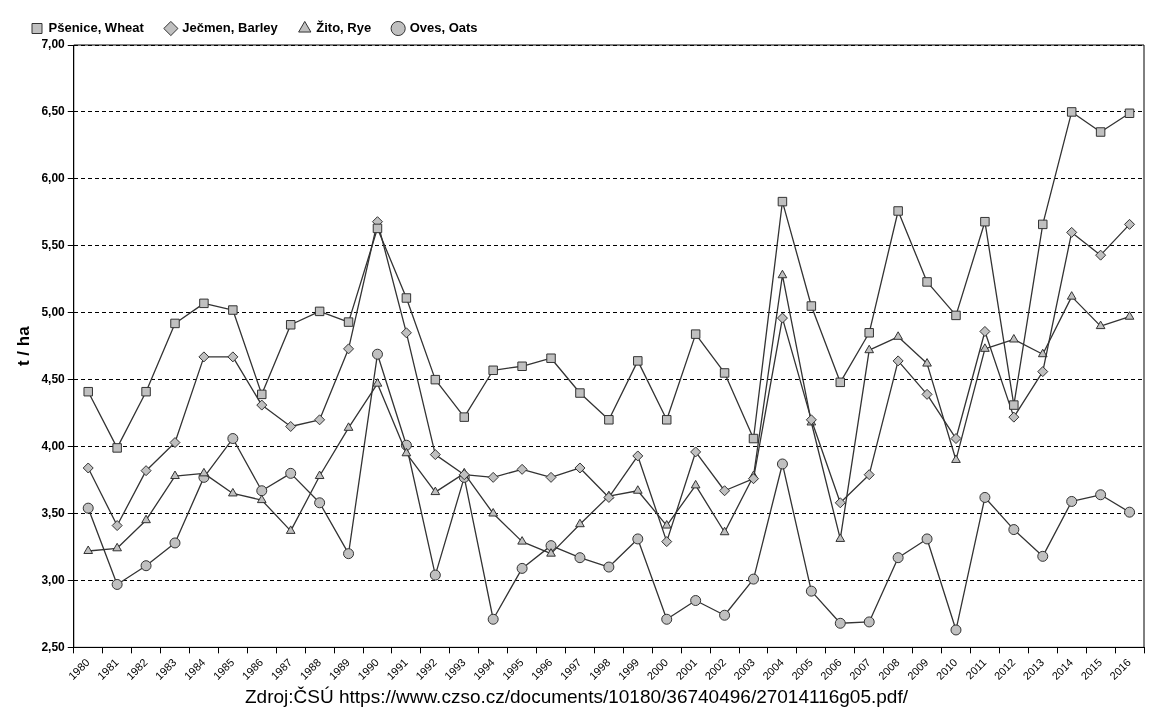  What do you see at coordinates (53, 312) in the screenshot?
I see `y-tick-label: 5,00` at bounding box center [53, 312].